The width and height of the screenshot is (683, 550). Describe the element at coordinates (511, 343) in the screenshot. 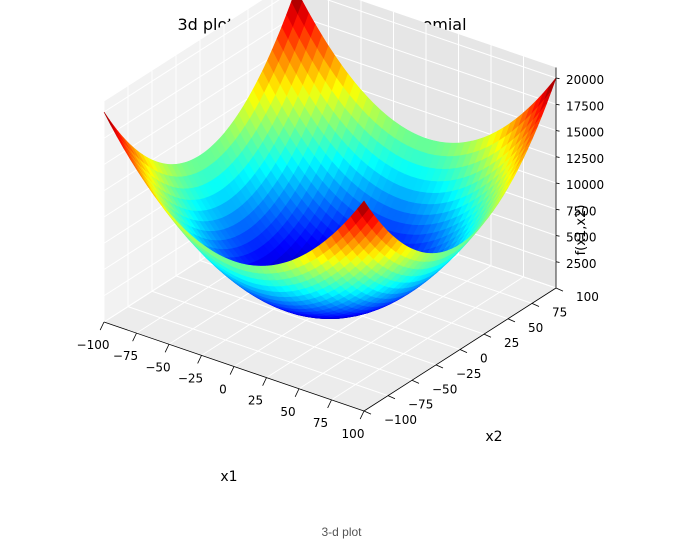

I see `x2-tick-label: 25` at that location.